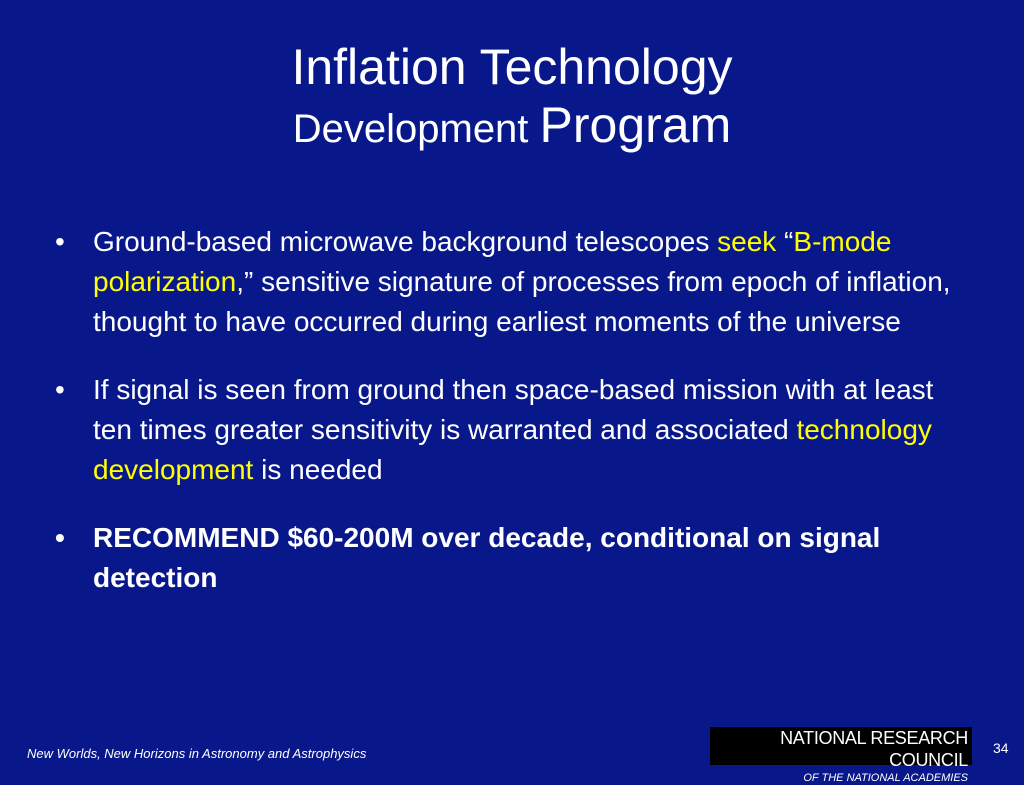 The height and width of the screenshot is (785, 1024). I want to click on logo-text: NATIONAL RESEARCH COUNCIL, so click(874, 749).